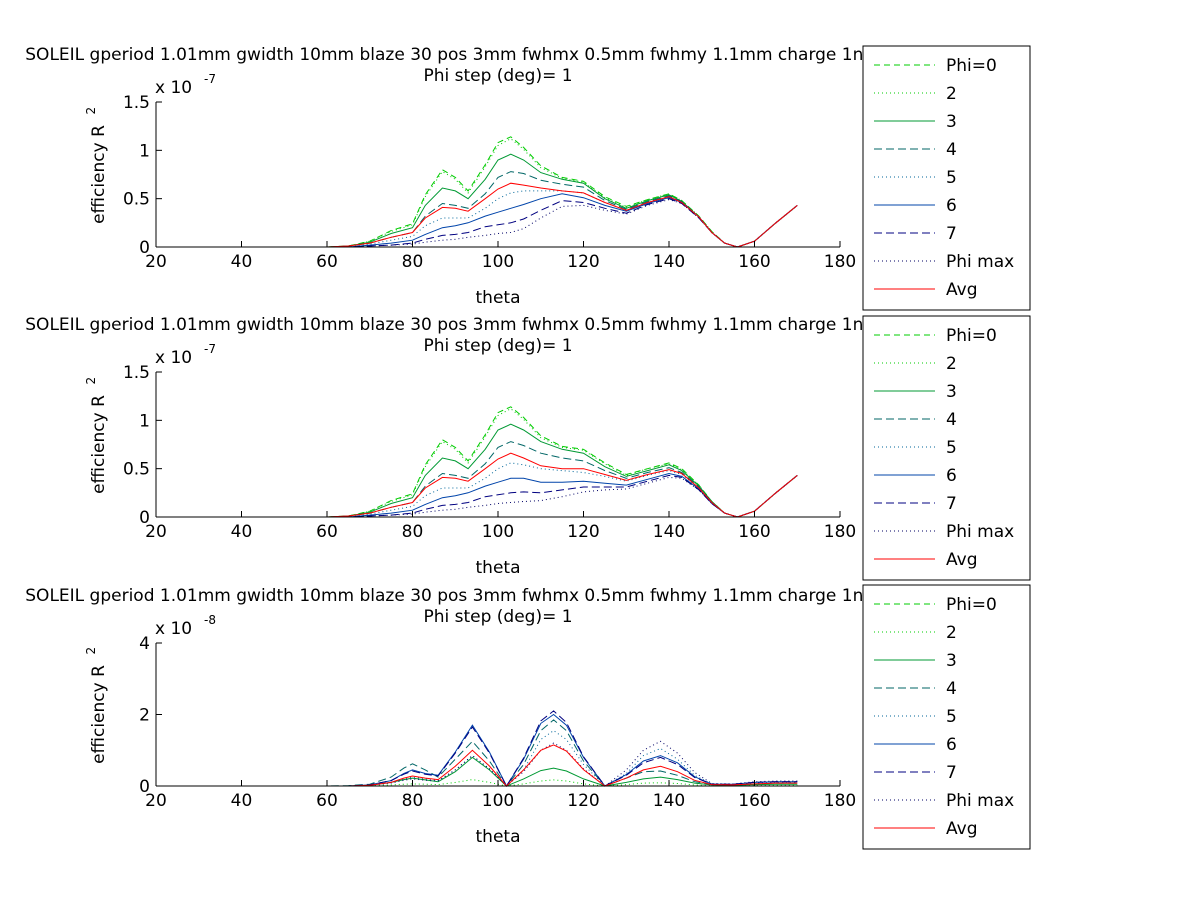 This screenshot has height=901, width=1200. I want to click on legend-box, so click(946, 178).